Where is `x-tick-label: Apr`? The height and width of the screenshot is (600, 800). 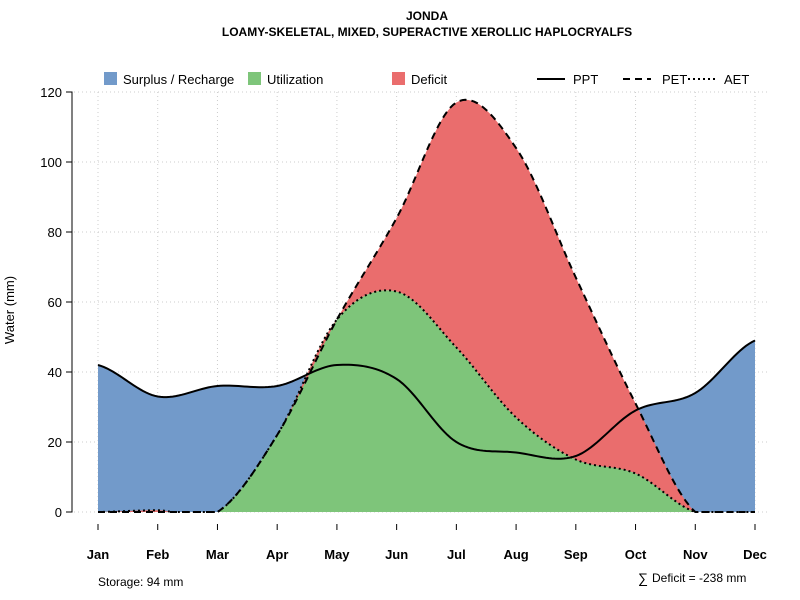 x-tick-label: Apr is located at coordinates (277, 554).